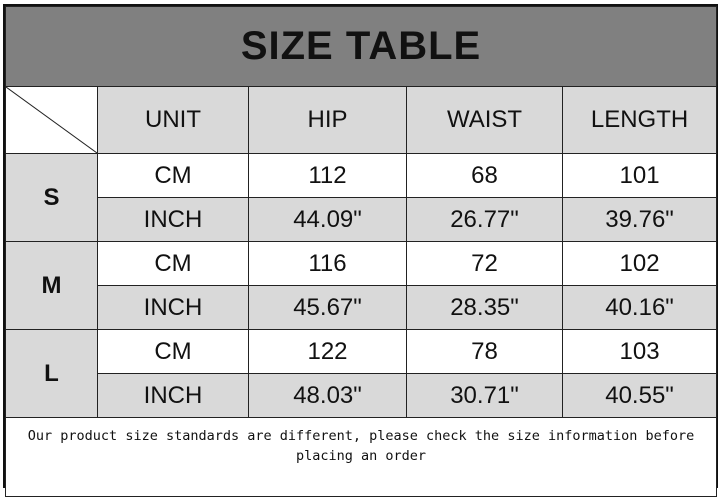 The image size is (720, 497). What do you see at coordinates (639, 219) in the screenshot?
I see `cell-length: 39.76"` at bounding box center [639, 219].